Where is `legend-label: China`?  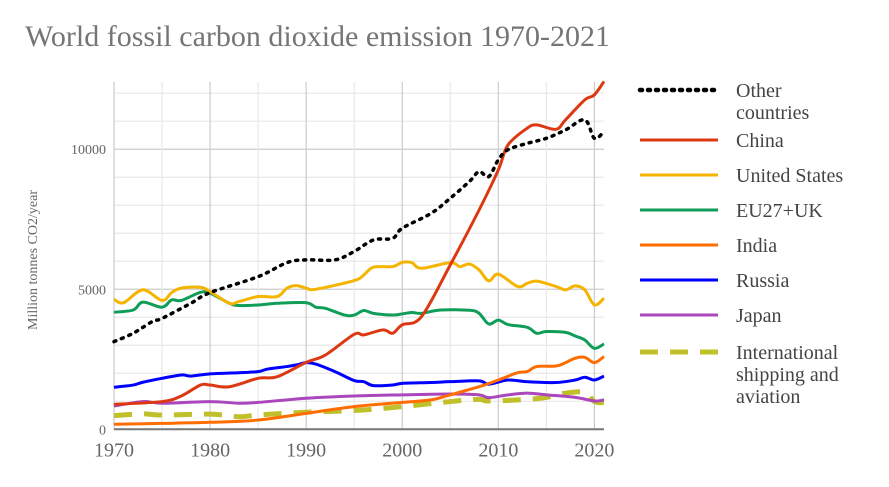
legend-label: China is located at coordinates (760, 141).